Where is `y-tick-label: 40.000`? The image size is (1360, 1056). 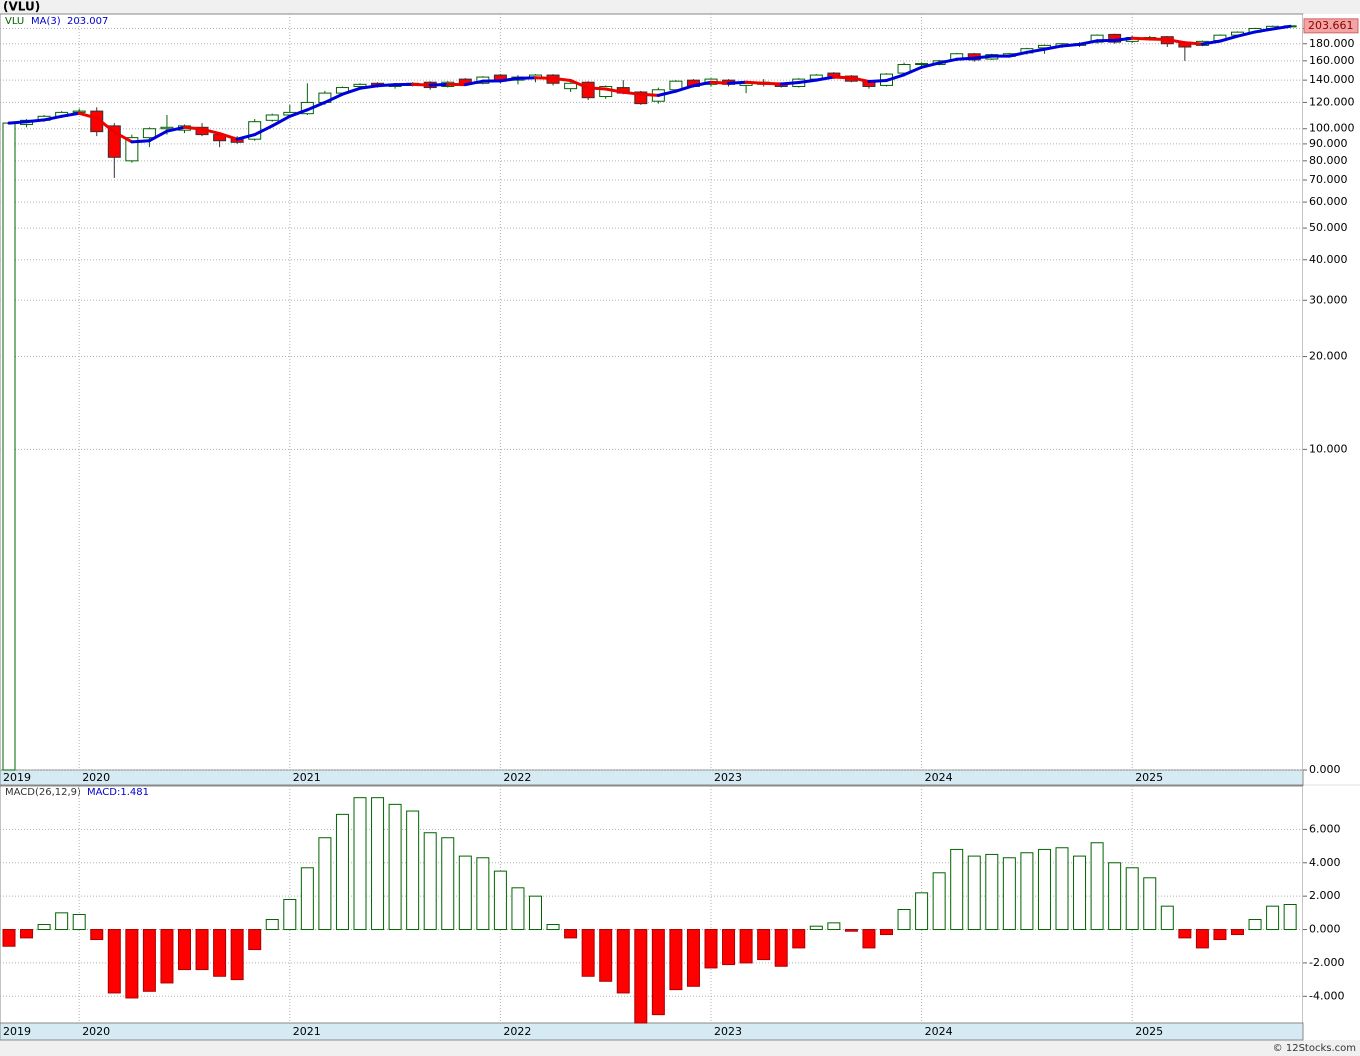 y-tick-label: 40.000 is located at coordinates (1328, 259).